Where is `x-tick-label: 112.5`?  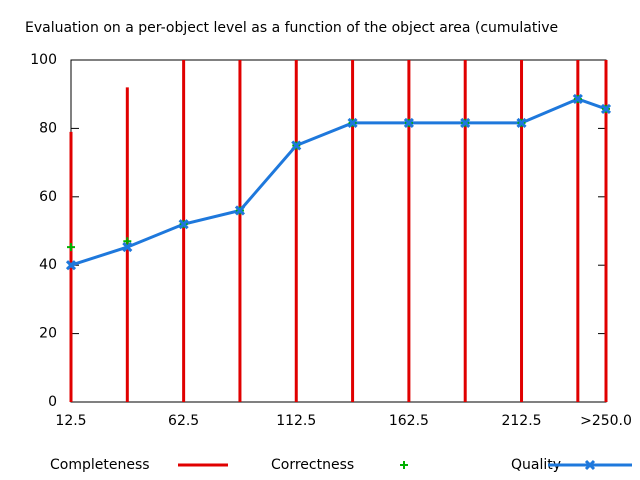
x-tick-label: 112.5 is located at coordinates (296, 421).